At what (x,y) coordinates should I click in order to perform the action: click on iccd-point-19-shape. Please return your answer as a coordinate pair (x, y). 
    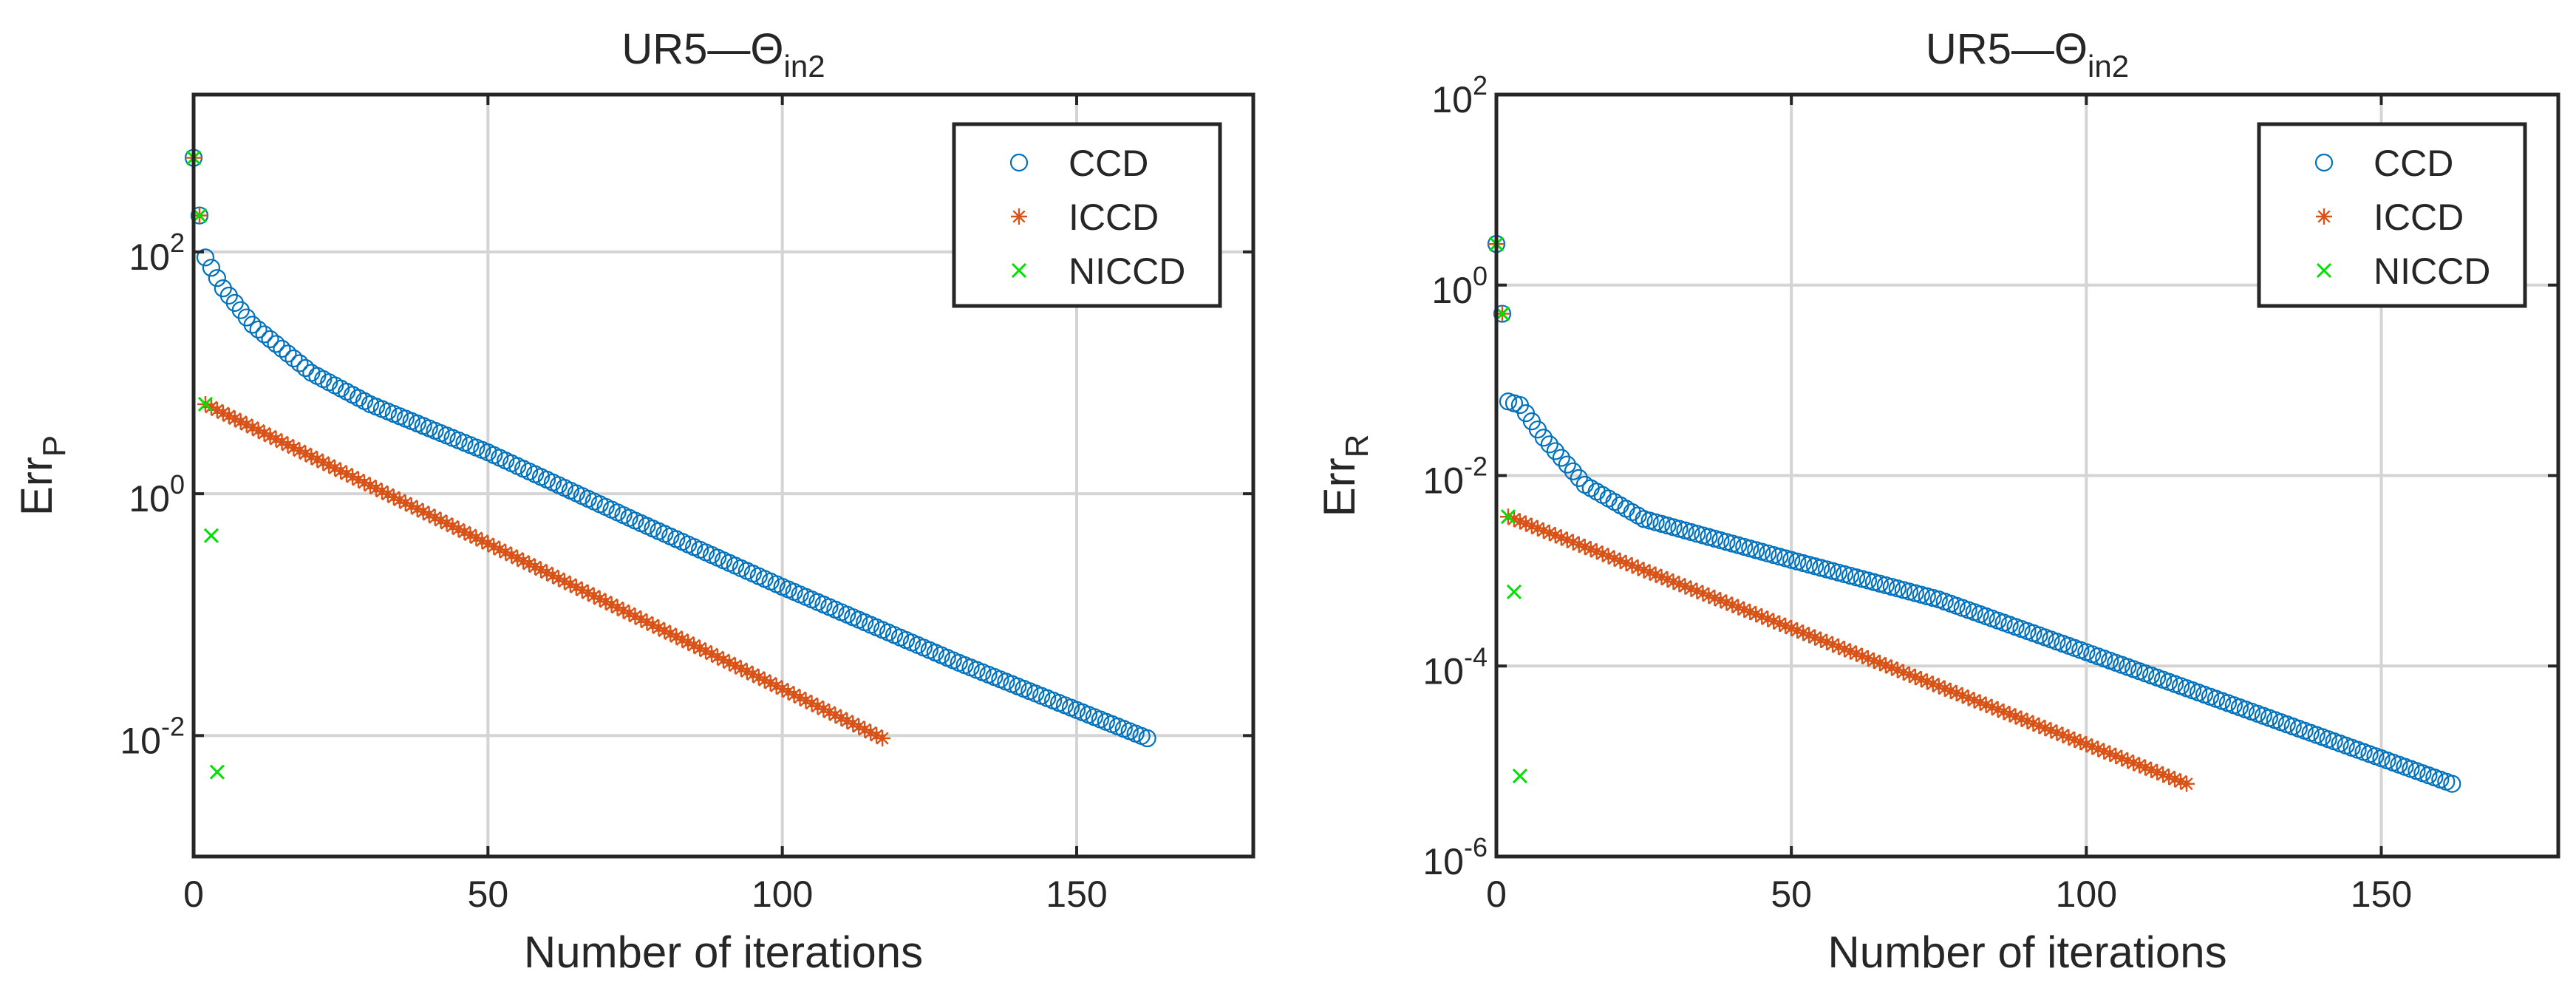
    Looking at the image, I should click on (1608, 557).